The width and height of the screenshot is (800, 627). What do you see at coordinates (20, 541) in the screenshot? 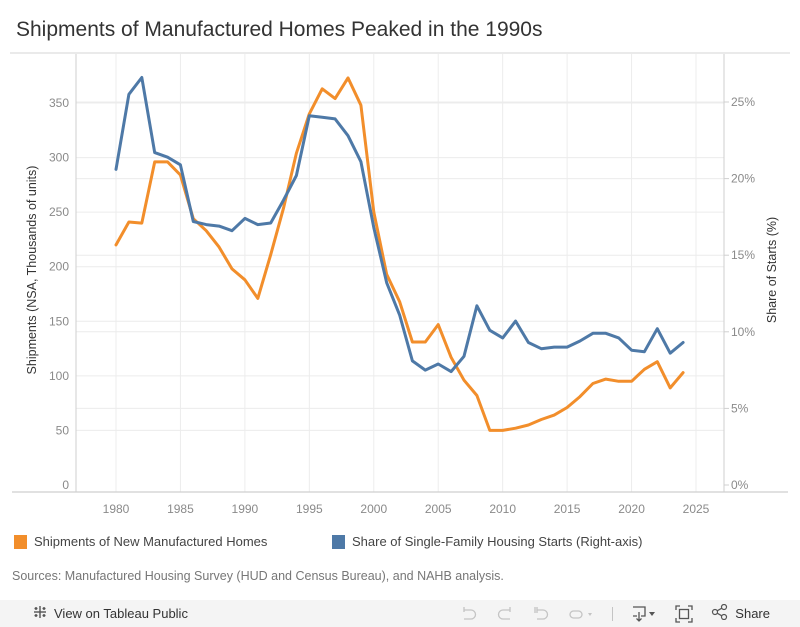
I see `legend-swatch-shipments` at bounding box center [20, 541].